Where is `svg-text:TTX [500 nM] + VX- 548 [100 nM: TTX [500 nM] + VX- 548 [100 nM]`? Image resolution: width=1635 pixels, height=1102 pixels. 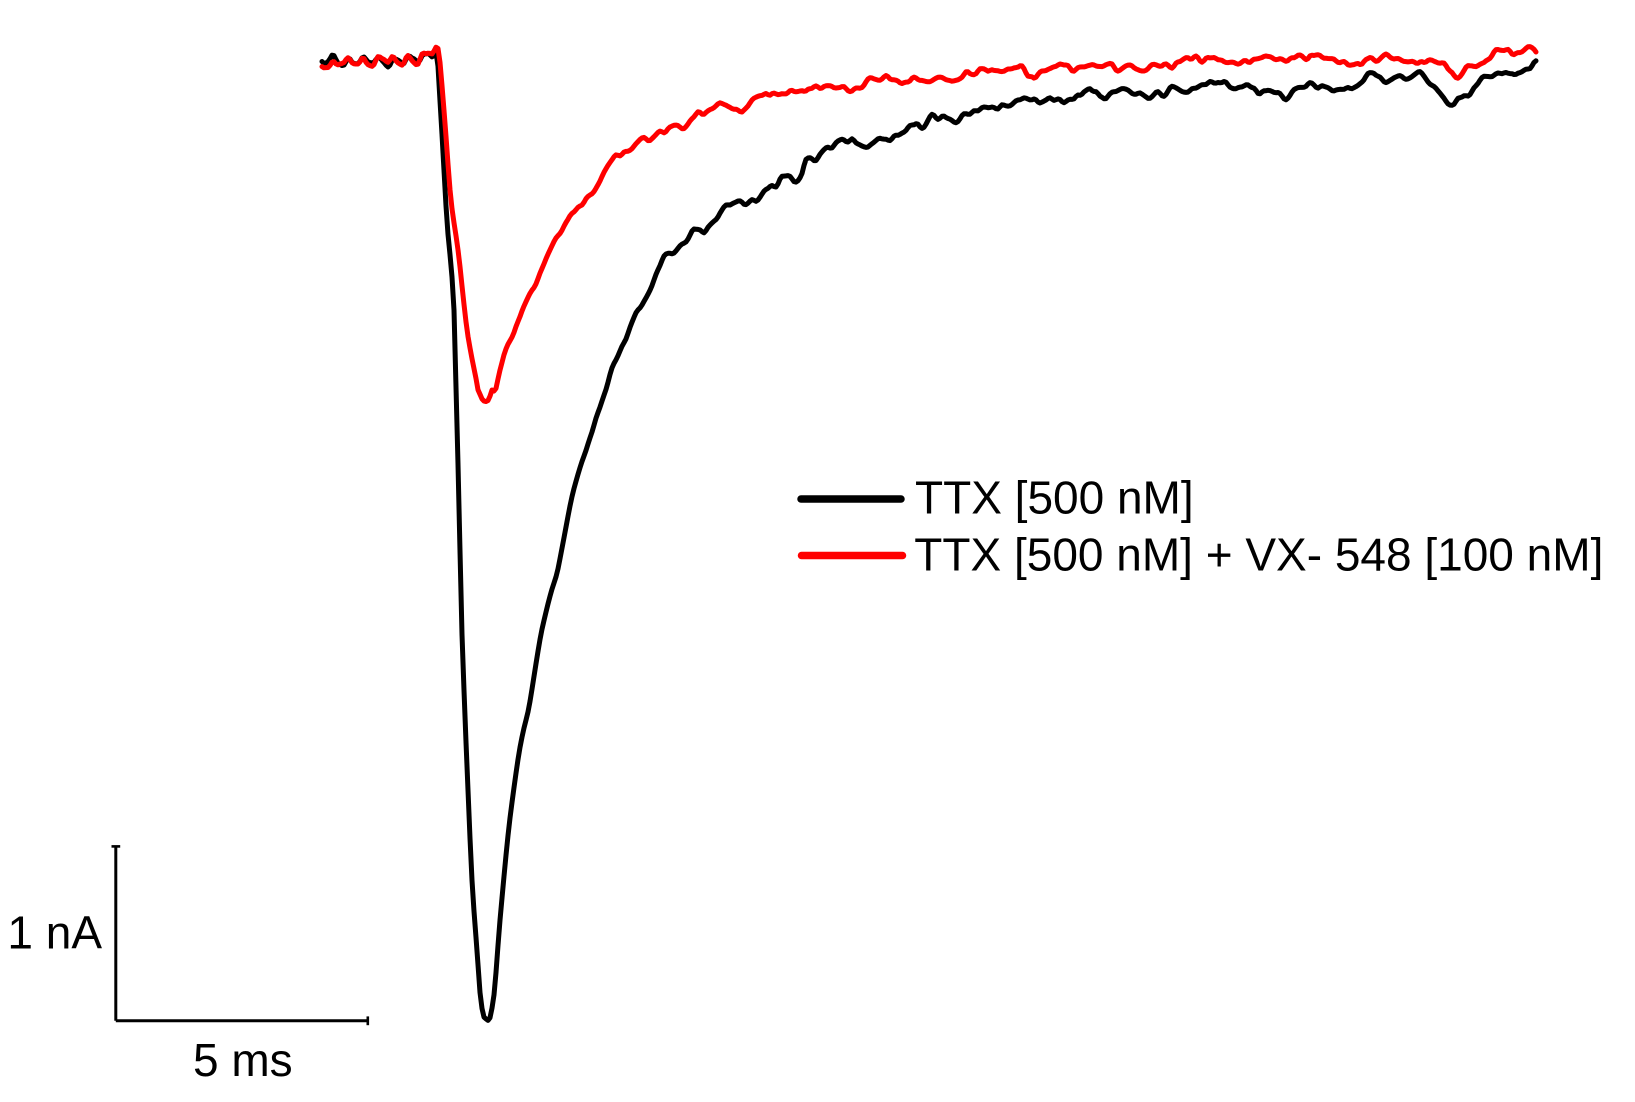
svg-text:TTX [500 nM] + VX- 548 [100 nM: TTX [500 nM] + VX- 548 [100 nM] is located at coordinates (1258, 555).